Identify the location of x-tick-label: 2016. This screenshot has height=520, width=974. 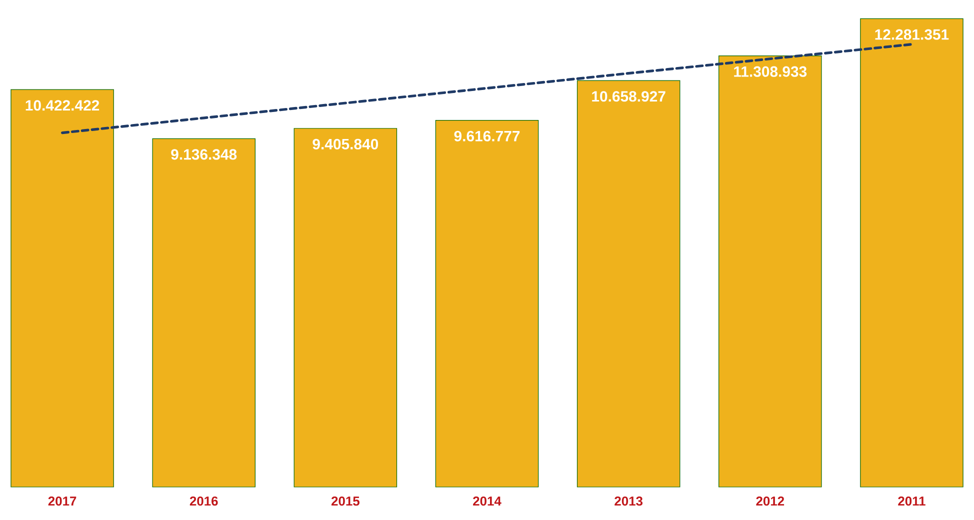
(204, 501).